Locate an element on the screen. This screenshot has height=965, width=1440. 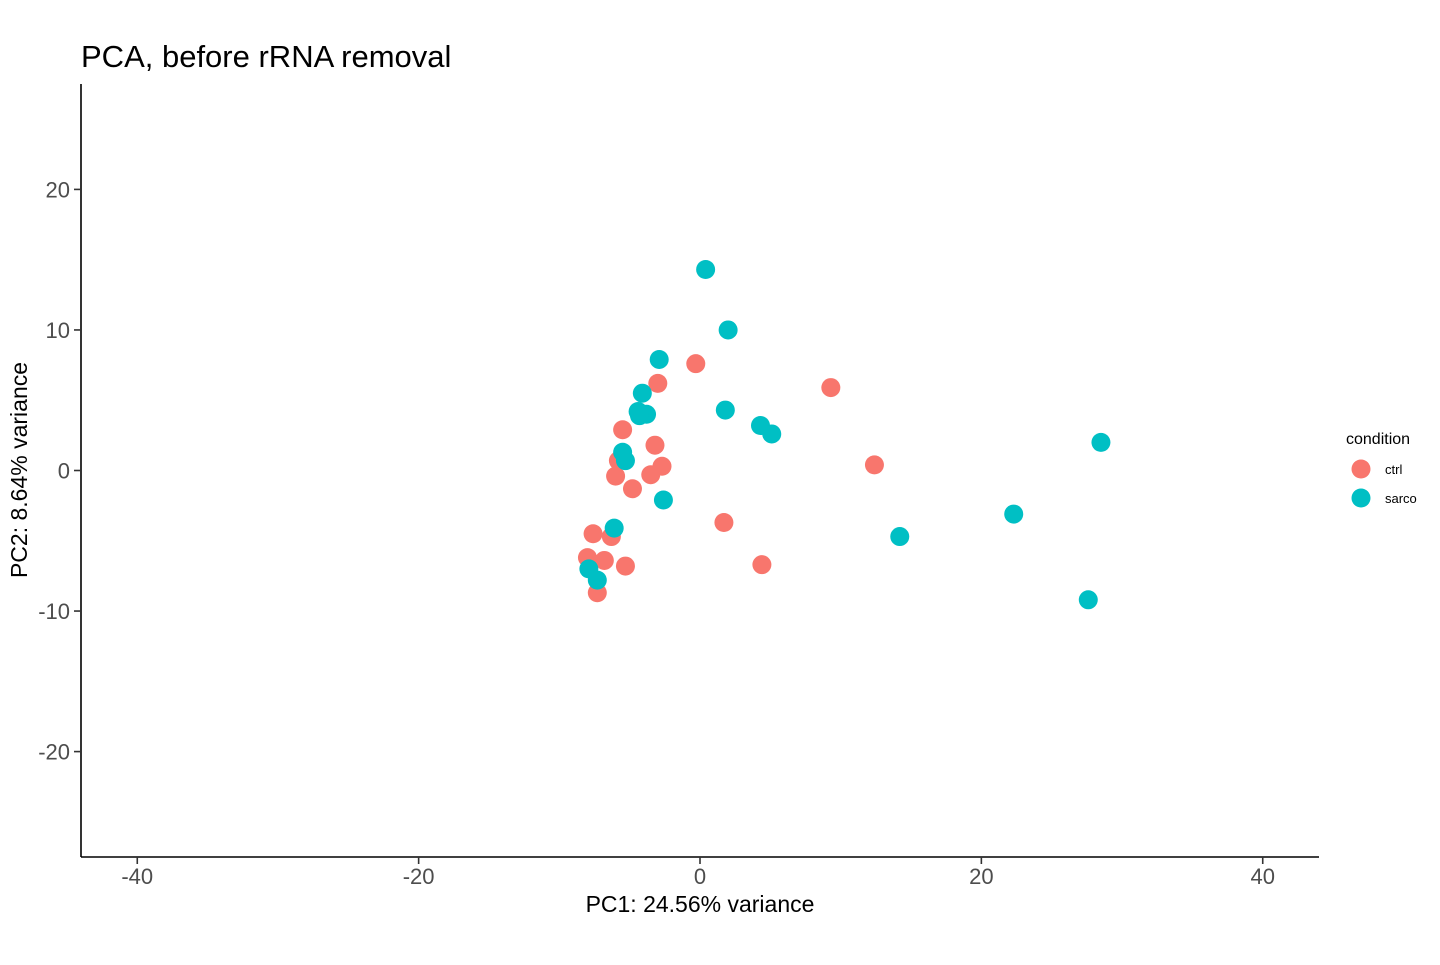
legend-items: ctrl sarco is located at coordinates (1384, 483).